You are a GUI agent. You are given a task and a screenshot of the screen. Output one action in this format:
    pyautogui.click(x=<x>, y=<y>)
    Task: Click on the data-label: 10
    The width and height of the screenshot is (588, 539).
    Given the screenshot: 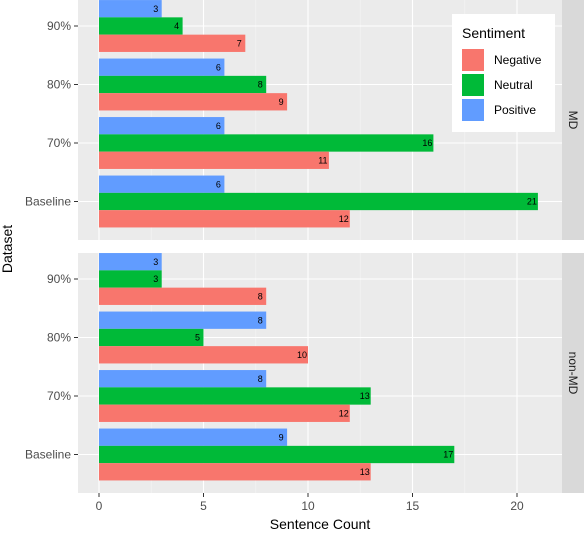 What is the action you would take?
    pyautogui.click(x=302, y=355)
    